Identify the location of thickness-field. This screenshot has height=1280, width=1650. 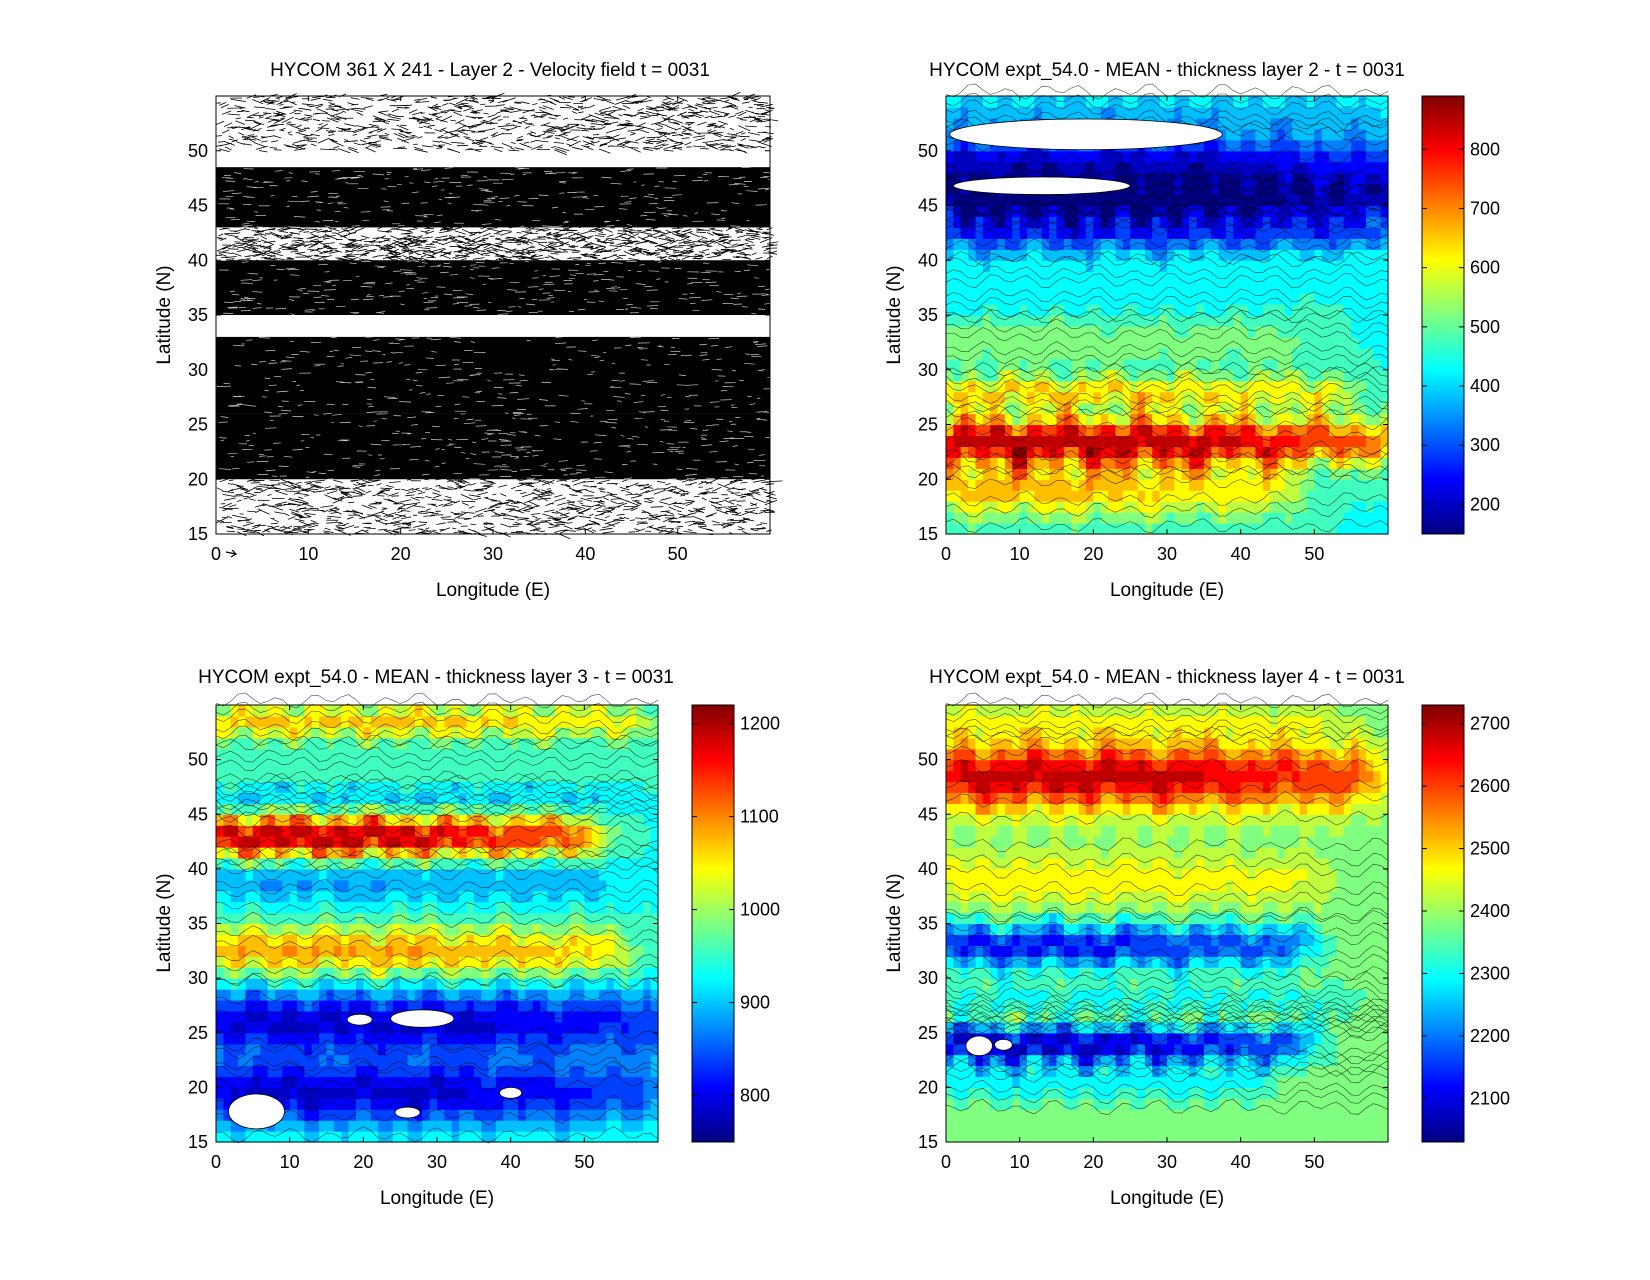
(1167, 309).